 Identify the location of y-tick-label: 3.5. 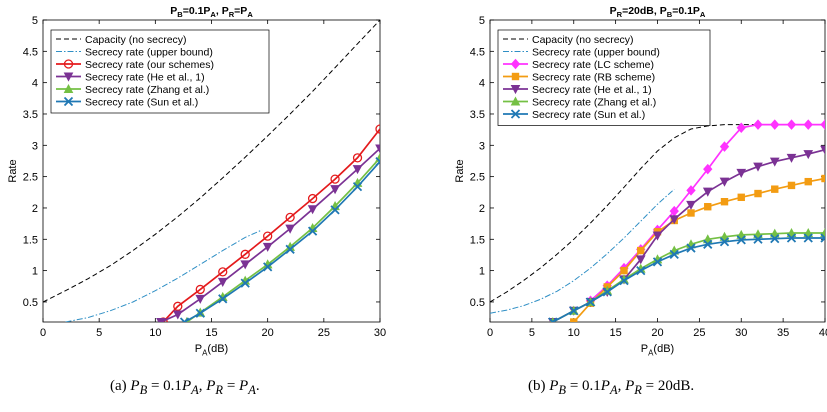
(477, 115).